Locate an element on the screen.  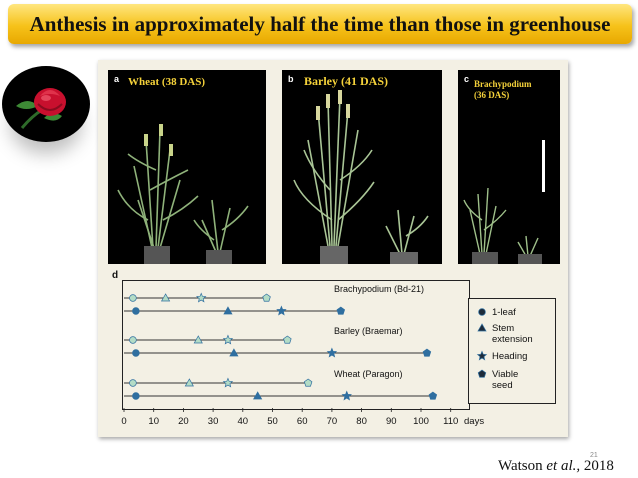
panel-letter-b: b is located at coordinates (291, 79).